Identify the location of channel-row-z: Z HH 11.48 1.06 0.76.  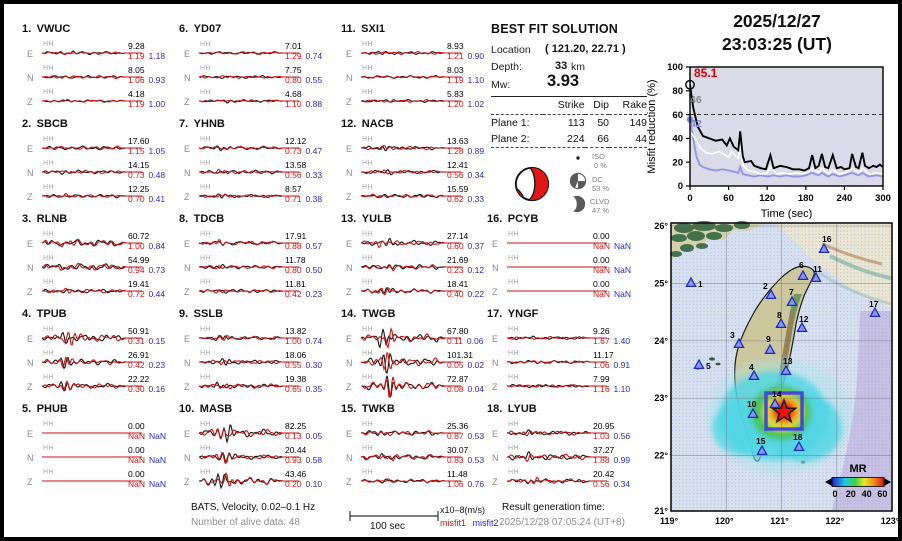
(413, 481).